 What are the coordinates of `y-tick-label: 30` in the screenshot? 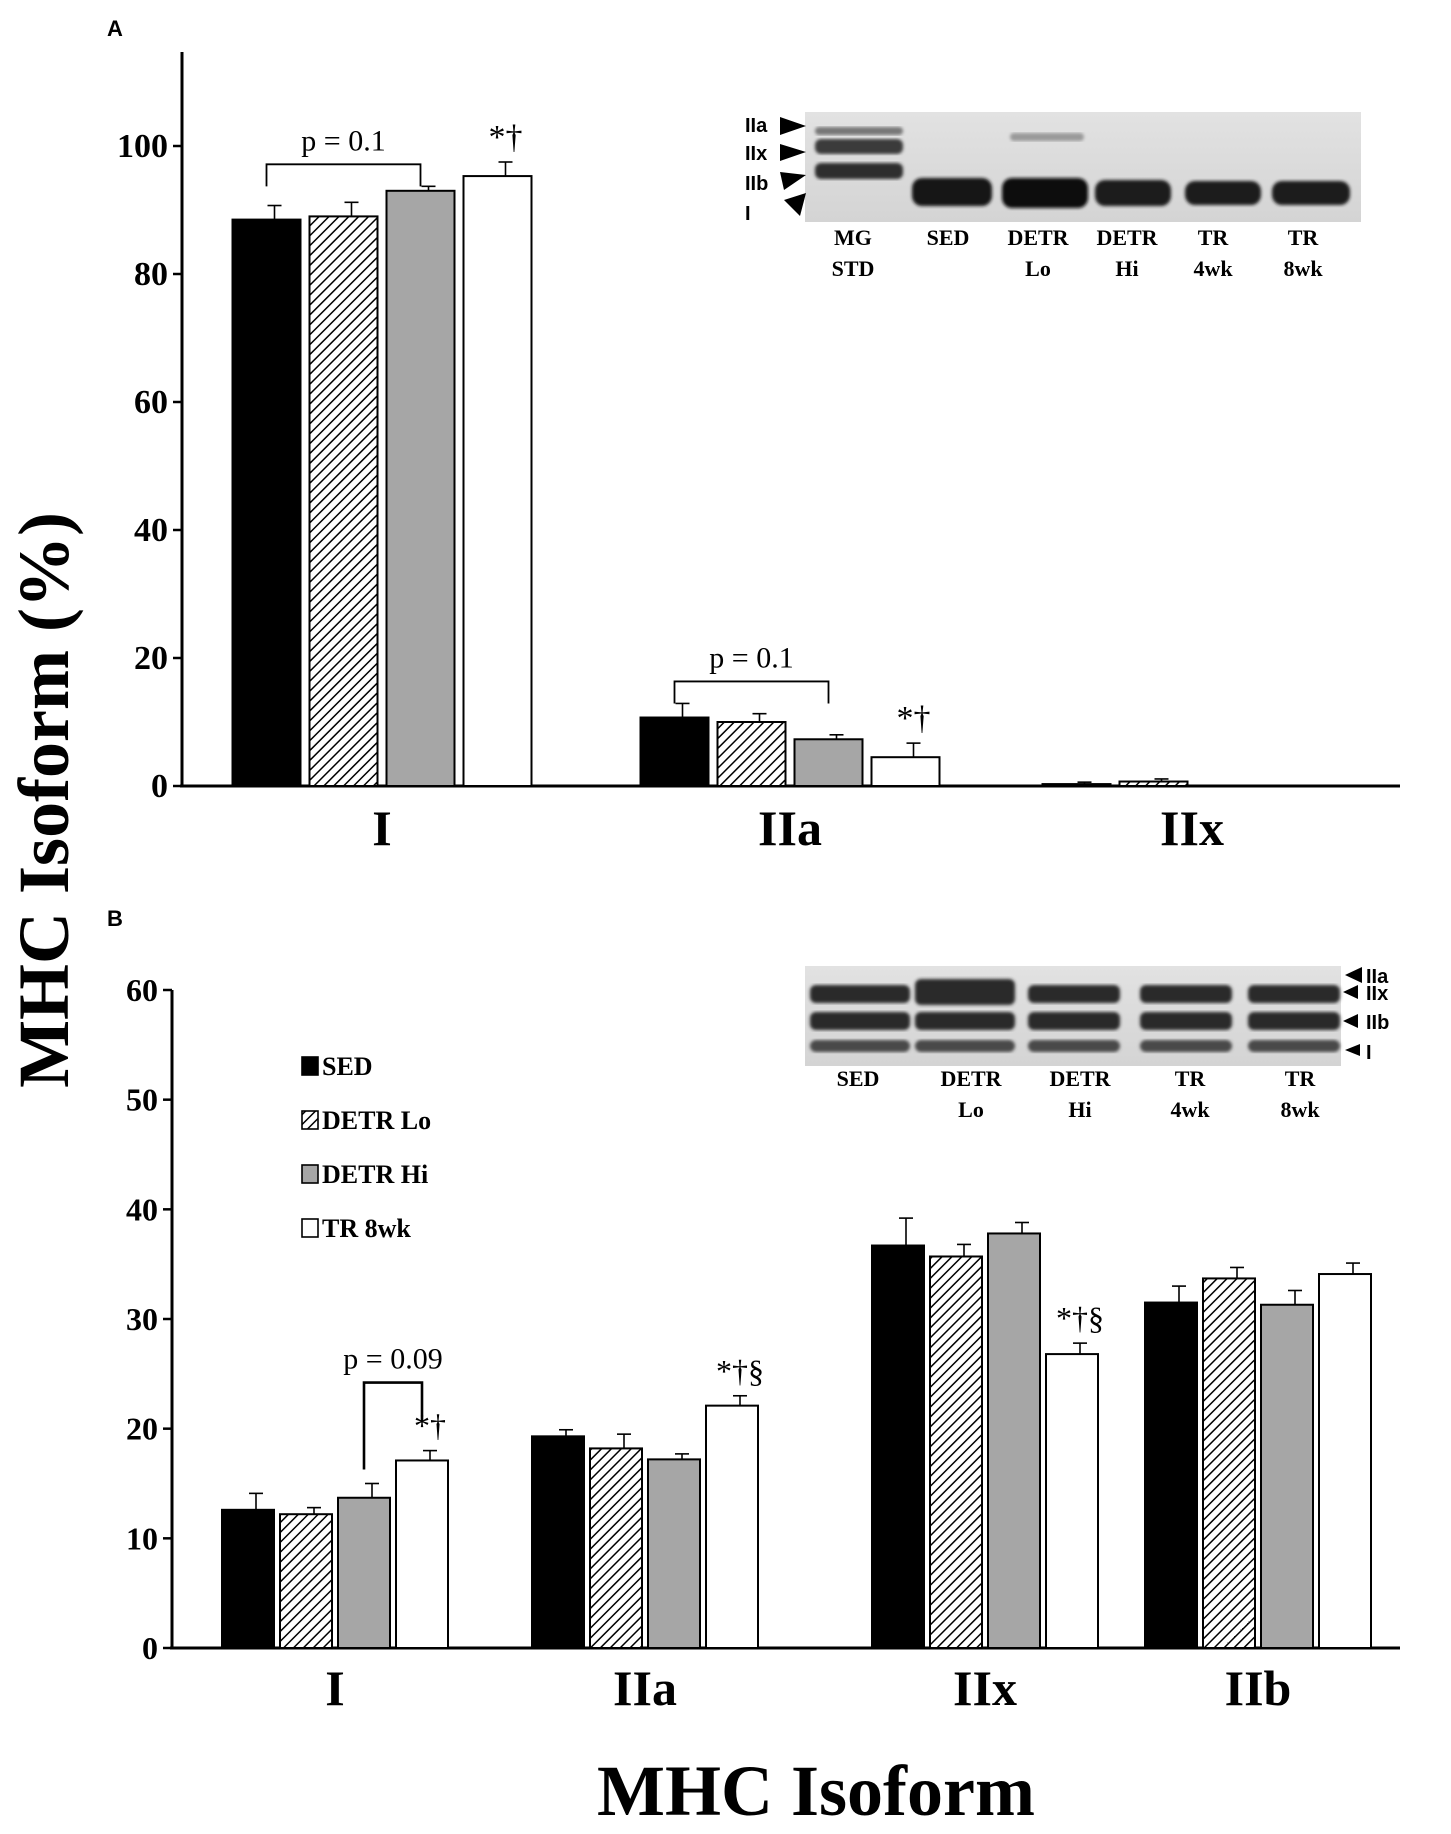 It's located at (142, 1319).